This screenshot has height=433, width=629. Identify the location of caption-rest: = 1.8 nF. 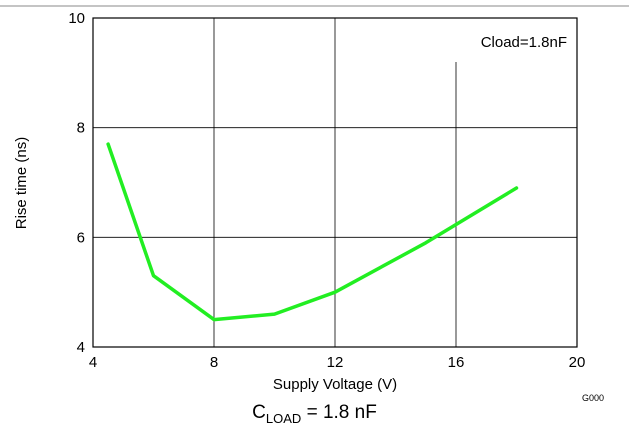
(339, 412).